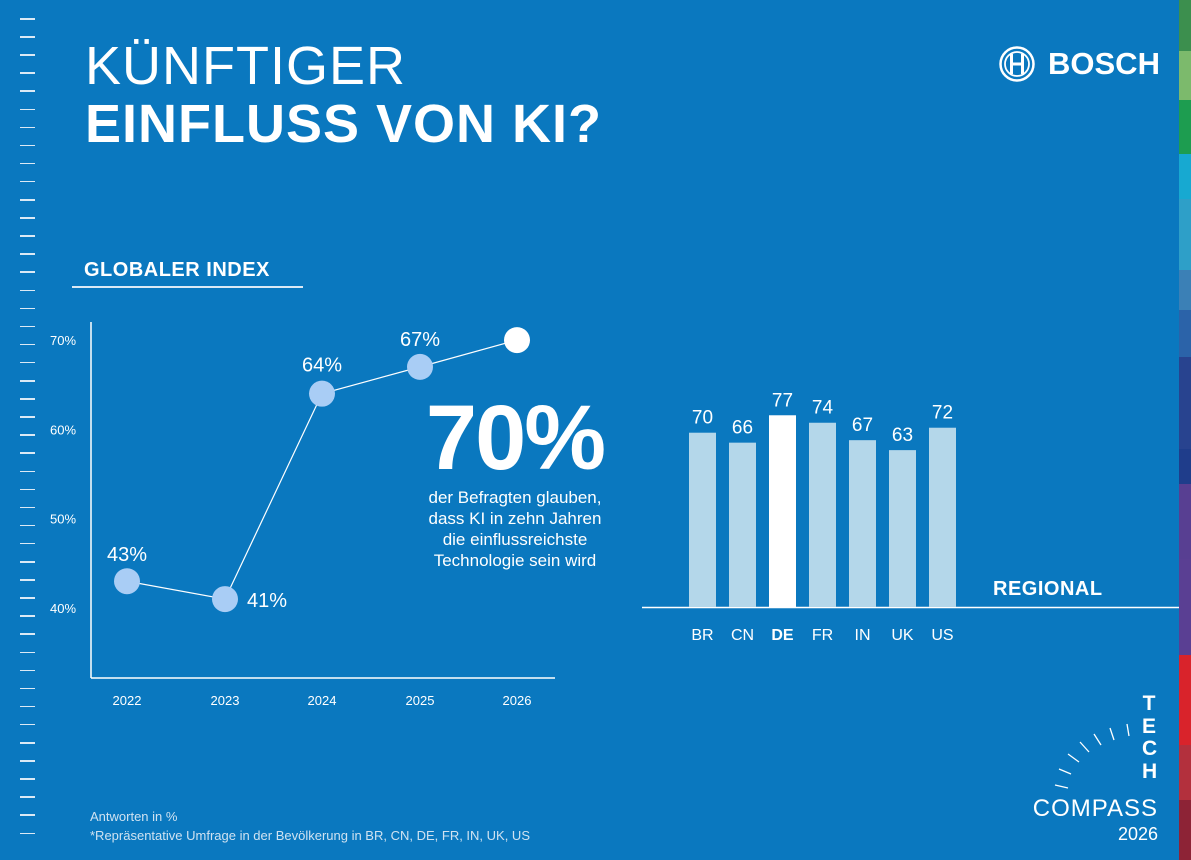 The image size is (1191, 860). Describe the element at coordinates (63, 340) in the screenshot. I see `y-tick-label: 70%` at that location.